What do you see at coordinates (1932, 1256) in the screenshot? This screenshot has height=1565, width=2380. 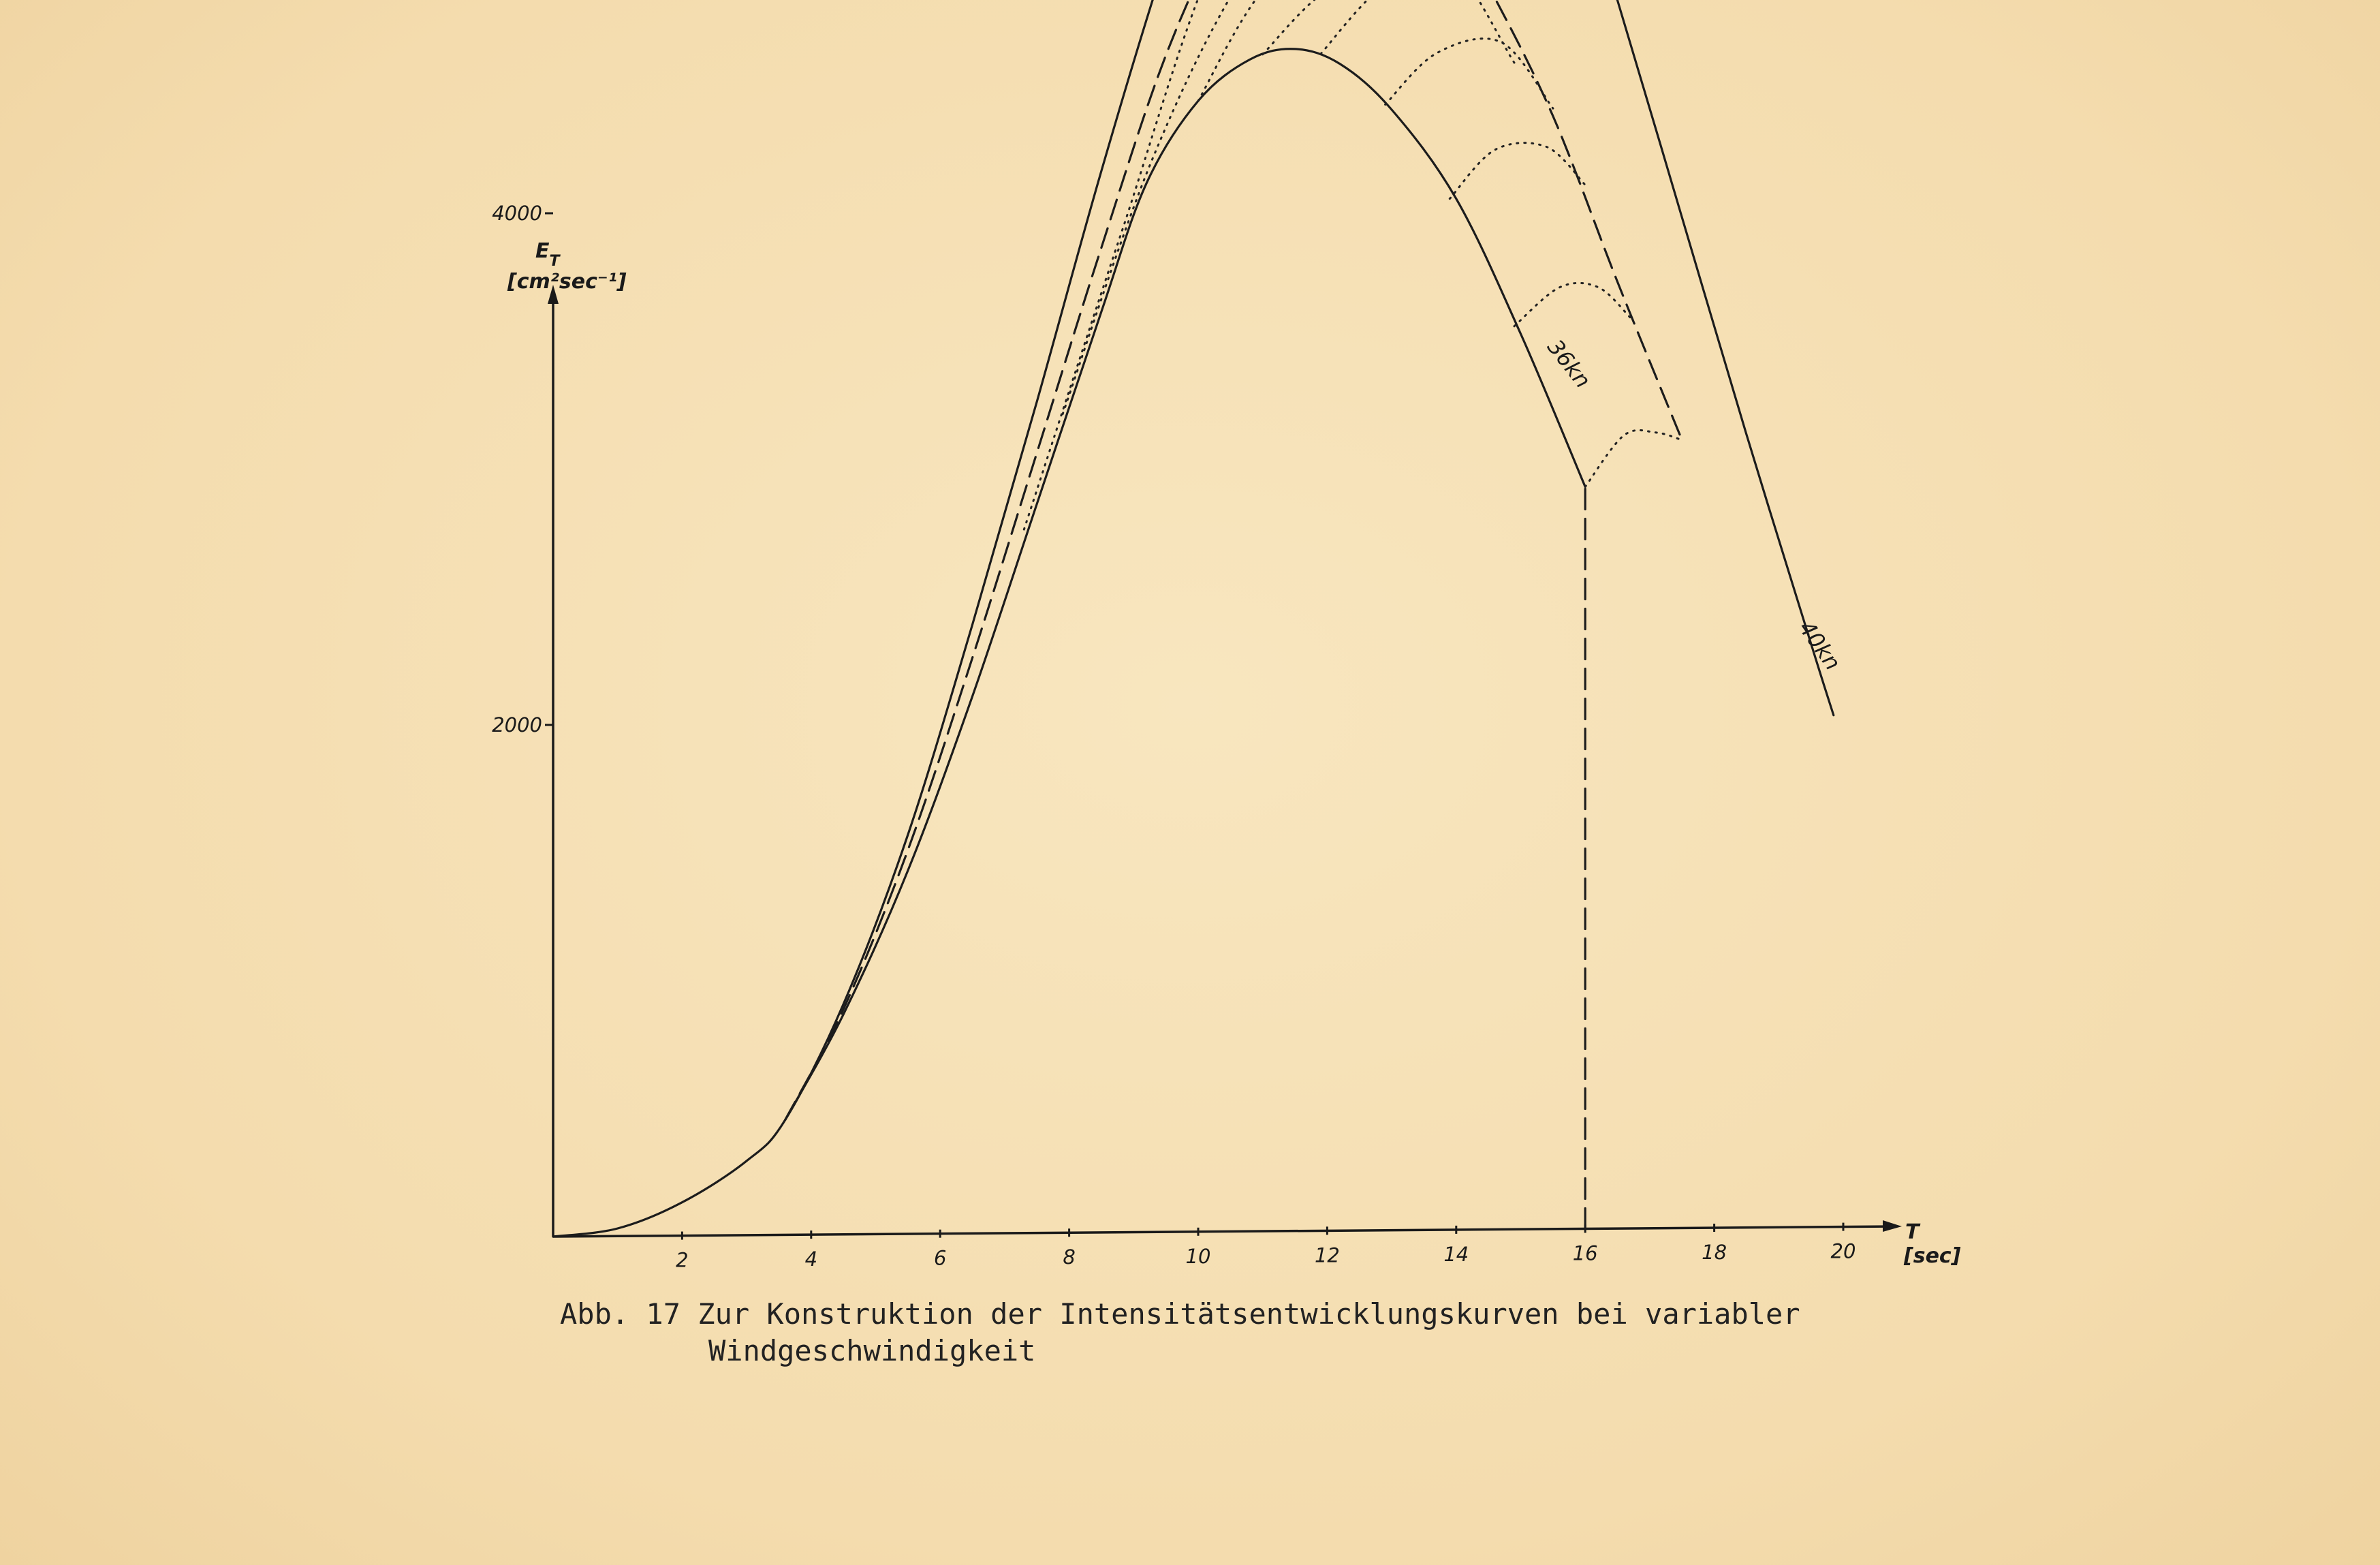 I see `x-axis-unit: [sec]` at bounding box center [1932, 1256].